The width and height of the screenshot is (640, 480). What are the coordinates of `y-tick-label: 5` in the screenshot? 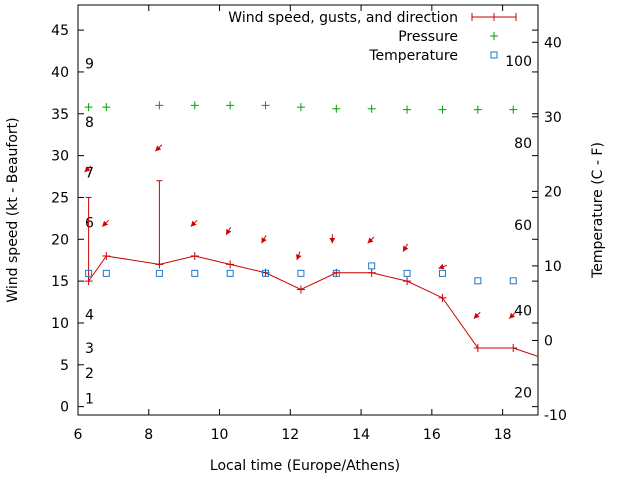 It's located at (64, 366).